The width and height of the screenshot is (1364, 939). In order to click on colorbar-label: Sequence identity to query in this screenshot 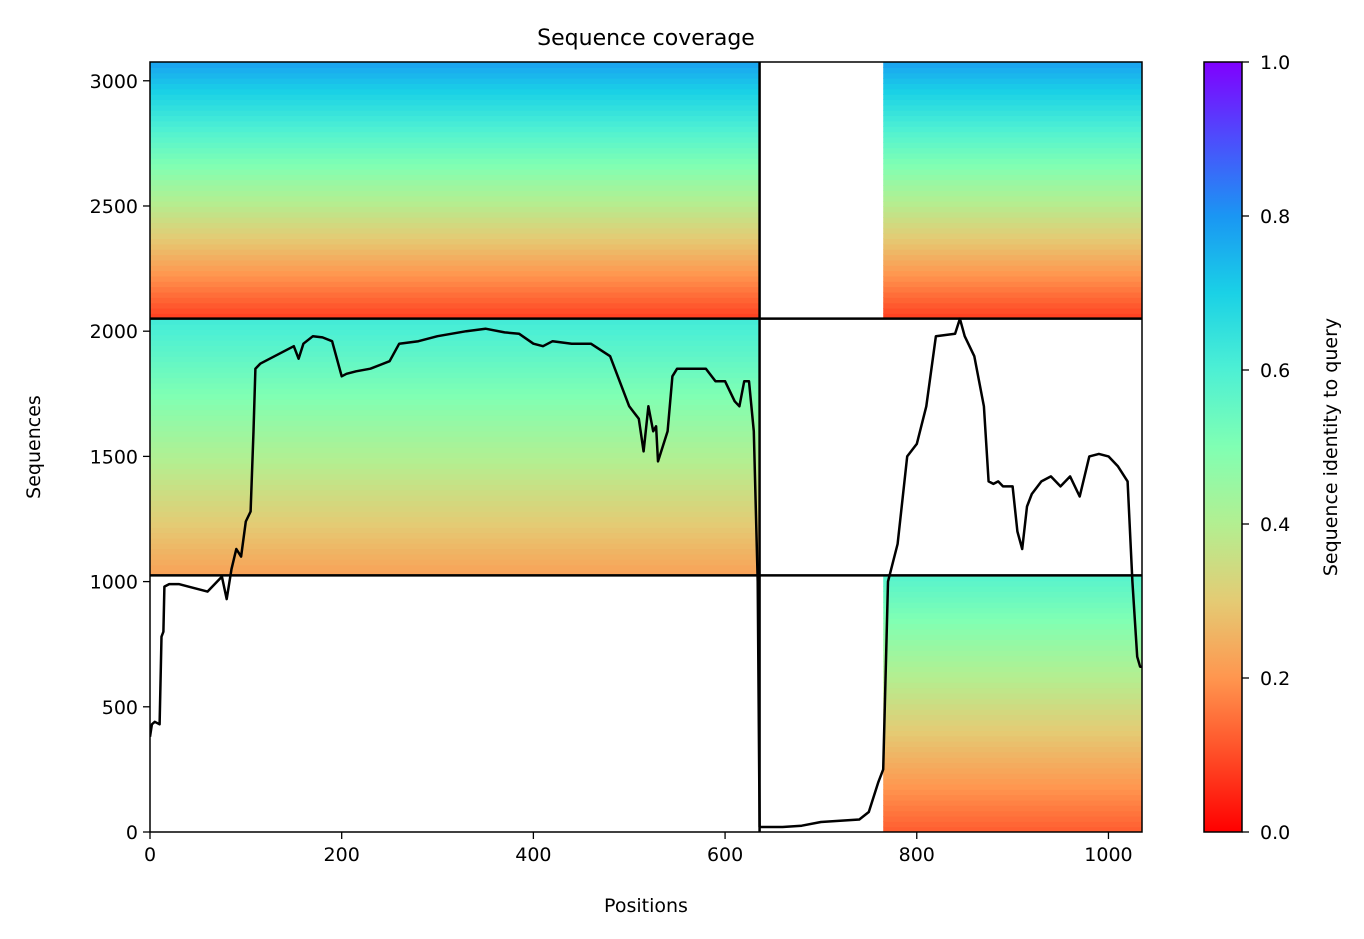, I will do `click(1331, 447)`.